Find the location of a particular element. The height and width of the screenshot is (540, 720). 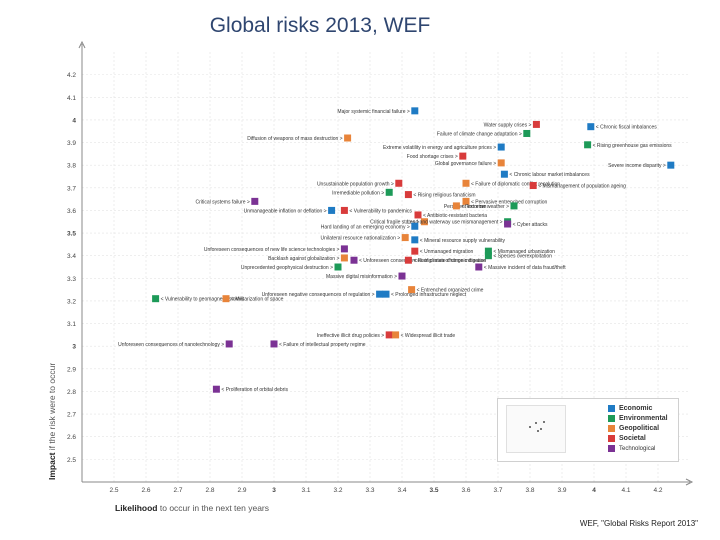

risk-label: < Terrorism is located at coordinates (473, 207).